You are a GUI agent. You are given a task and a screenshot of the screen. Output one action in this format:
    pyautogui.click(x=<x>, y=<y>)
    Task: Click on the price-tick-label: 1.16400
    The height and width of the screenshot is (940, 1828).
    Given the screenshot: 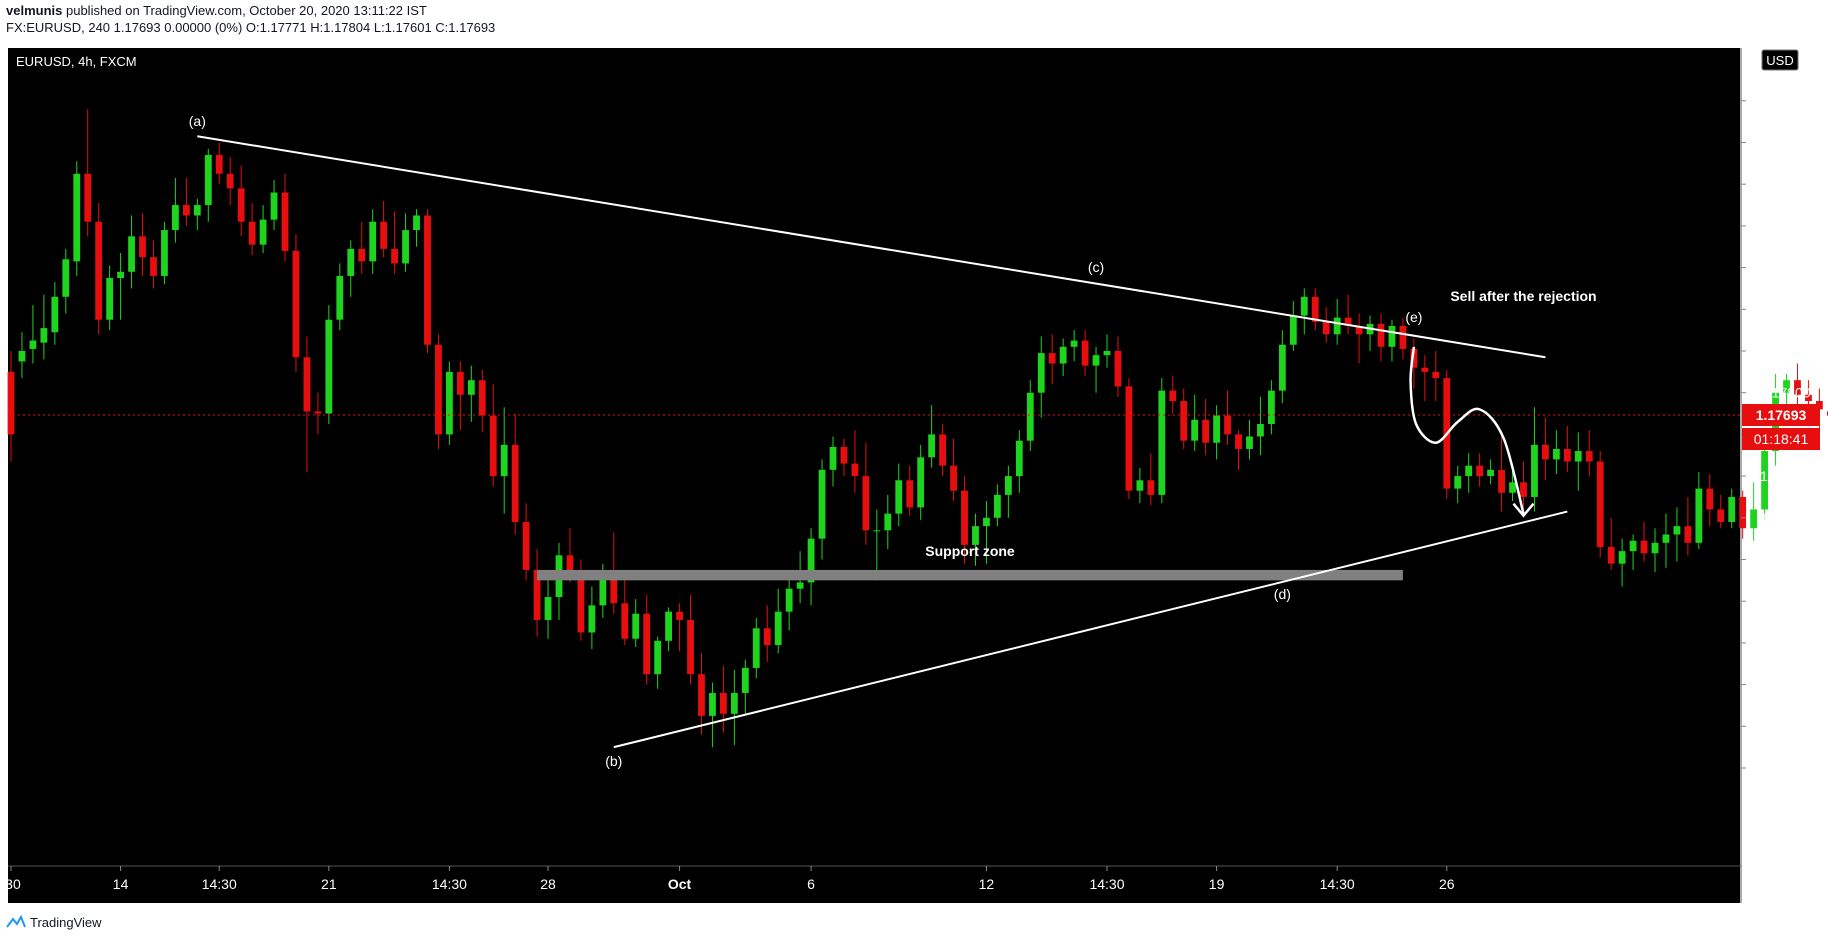 What is the action you would take?
    pyautogui.click(x=1785, y=685)
    